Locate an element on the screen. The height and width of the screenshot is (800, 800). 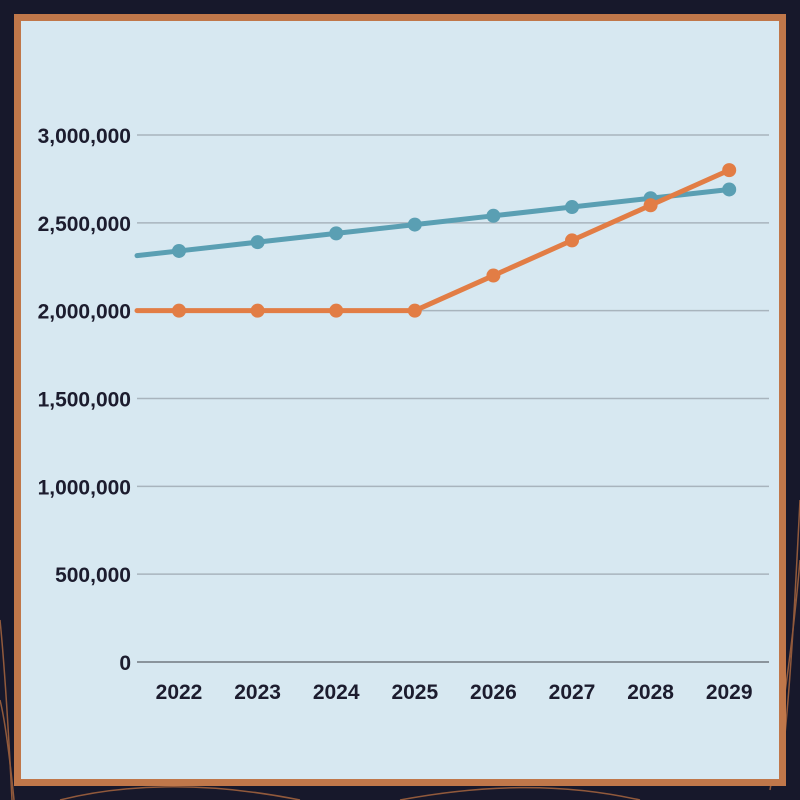
series-1-point-2024 is located at coordinates (336, 233).